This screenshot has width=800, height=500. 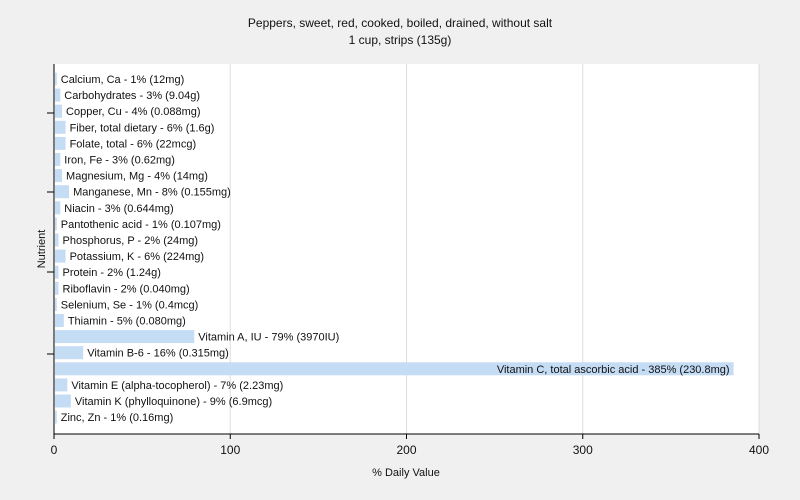 What do you see at coordinates (142, 128) in the screenshot?
I see `bar-label: Fiber, total dietary - 6% (1.6g)` at bounding box center [142, 128].